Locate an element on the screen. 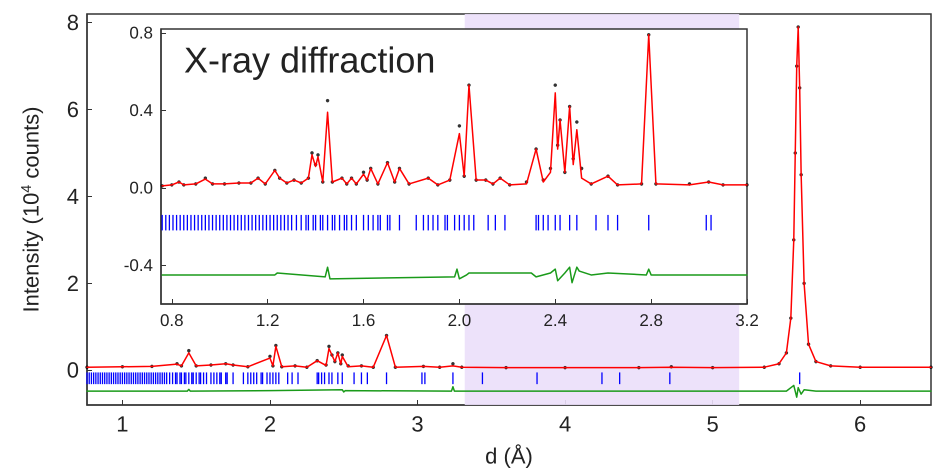  x-tick-label: 2 is located at coordinates (270, 424).